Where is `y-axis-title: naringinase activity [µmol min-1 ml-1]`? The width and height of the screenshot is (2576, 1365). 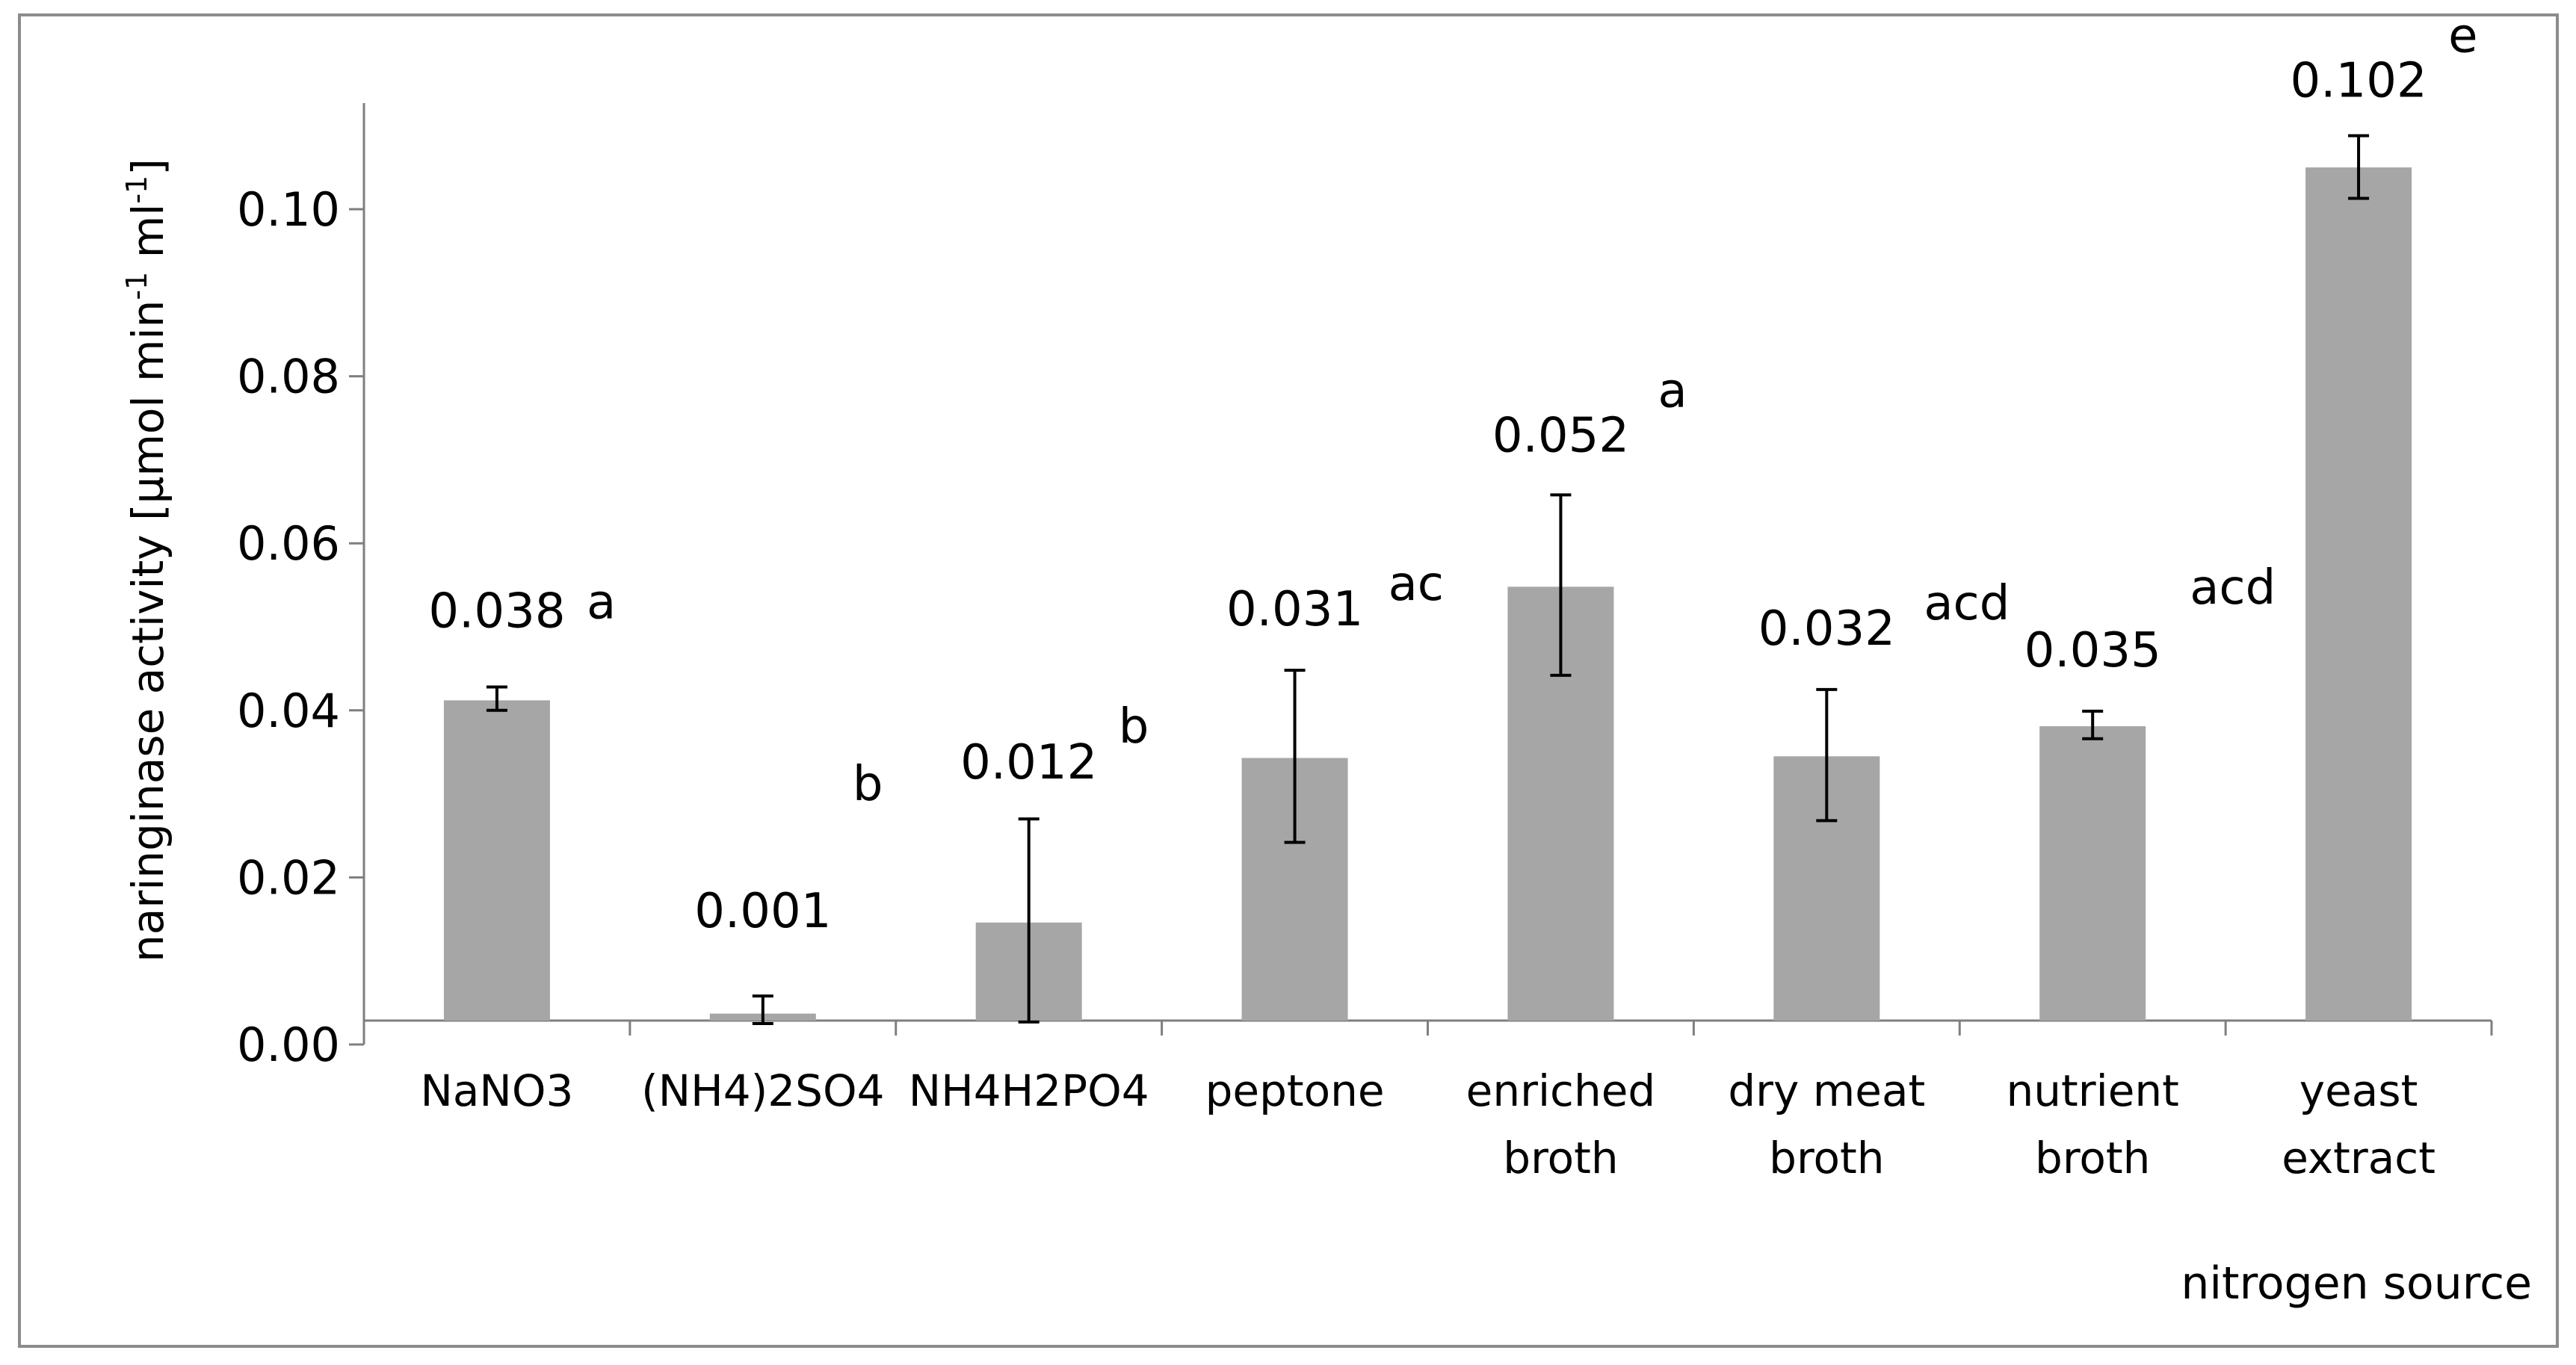 y-axis-title: naringinase activity [µmol min-1 ml-1] is located at coordinates (146, 560).